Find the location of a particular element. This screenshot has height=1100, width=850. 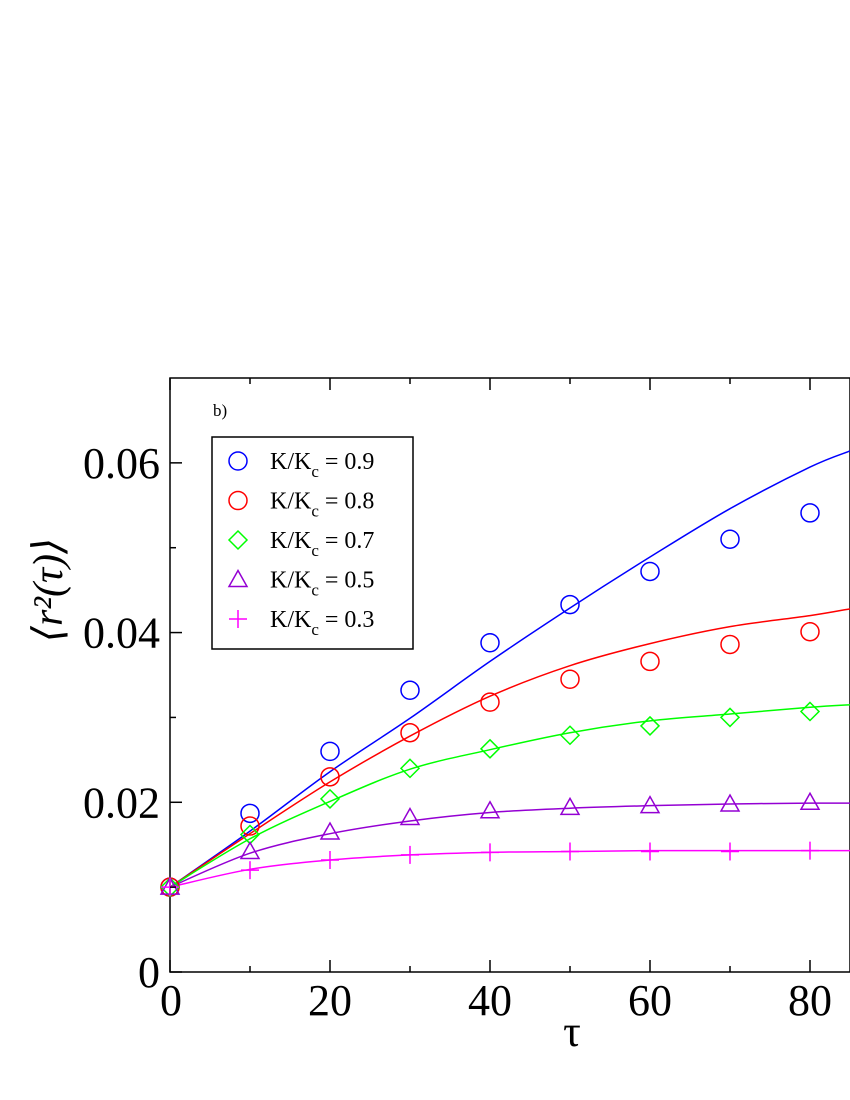

panel-label: b) is located at coordinates (220, 410).